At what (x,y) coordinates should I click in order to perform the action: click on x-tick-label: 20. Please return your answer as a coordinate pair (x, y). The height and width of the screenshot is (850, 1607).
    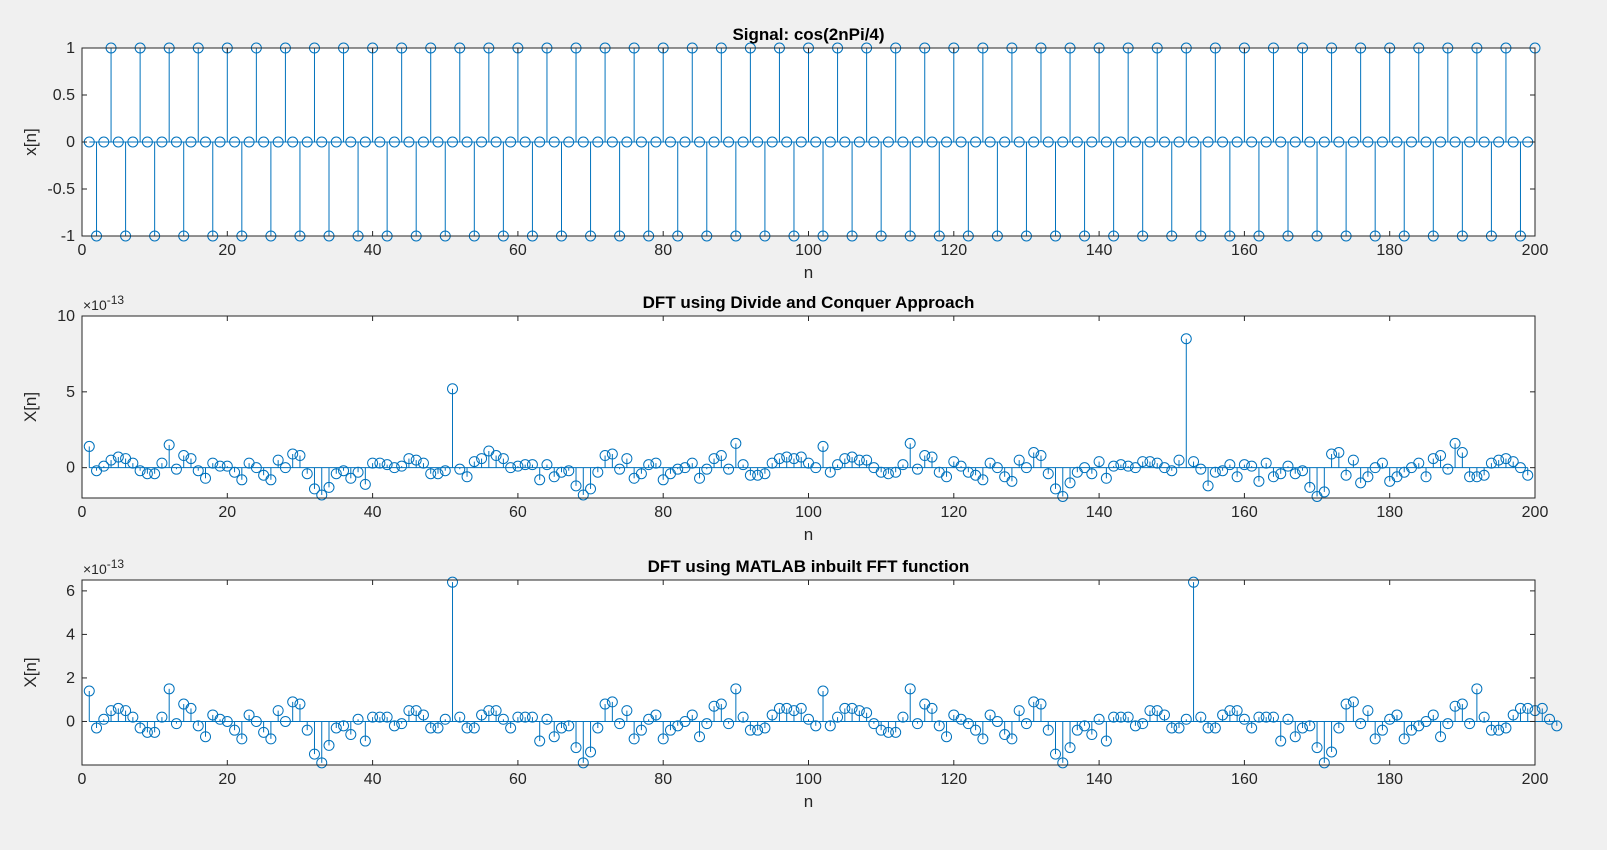
    Looking at the image, I should click on (227, 250).